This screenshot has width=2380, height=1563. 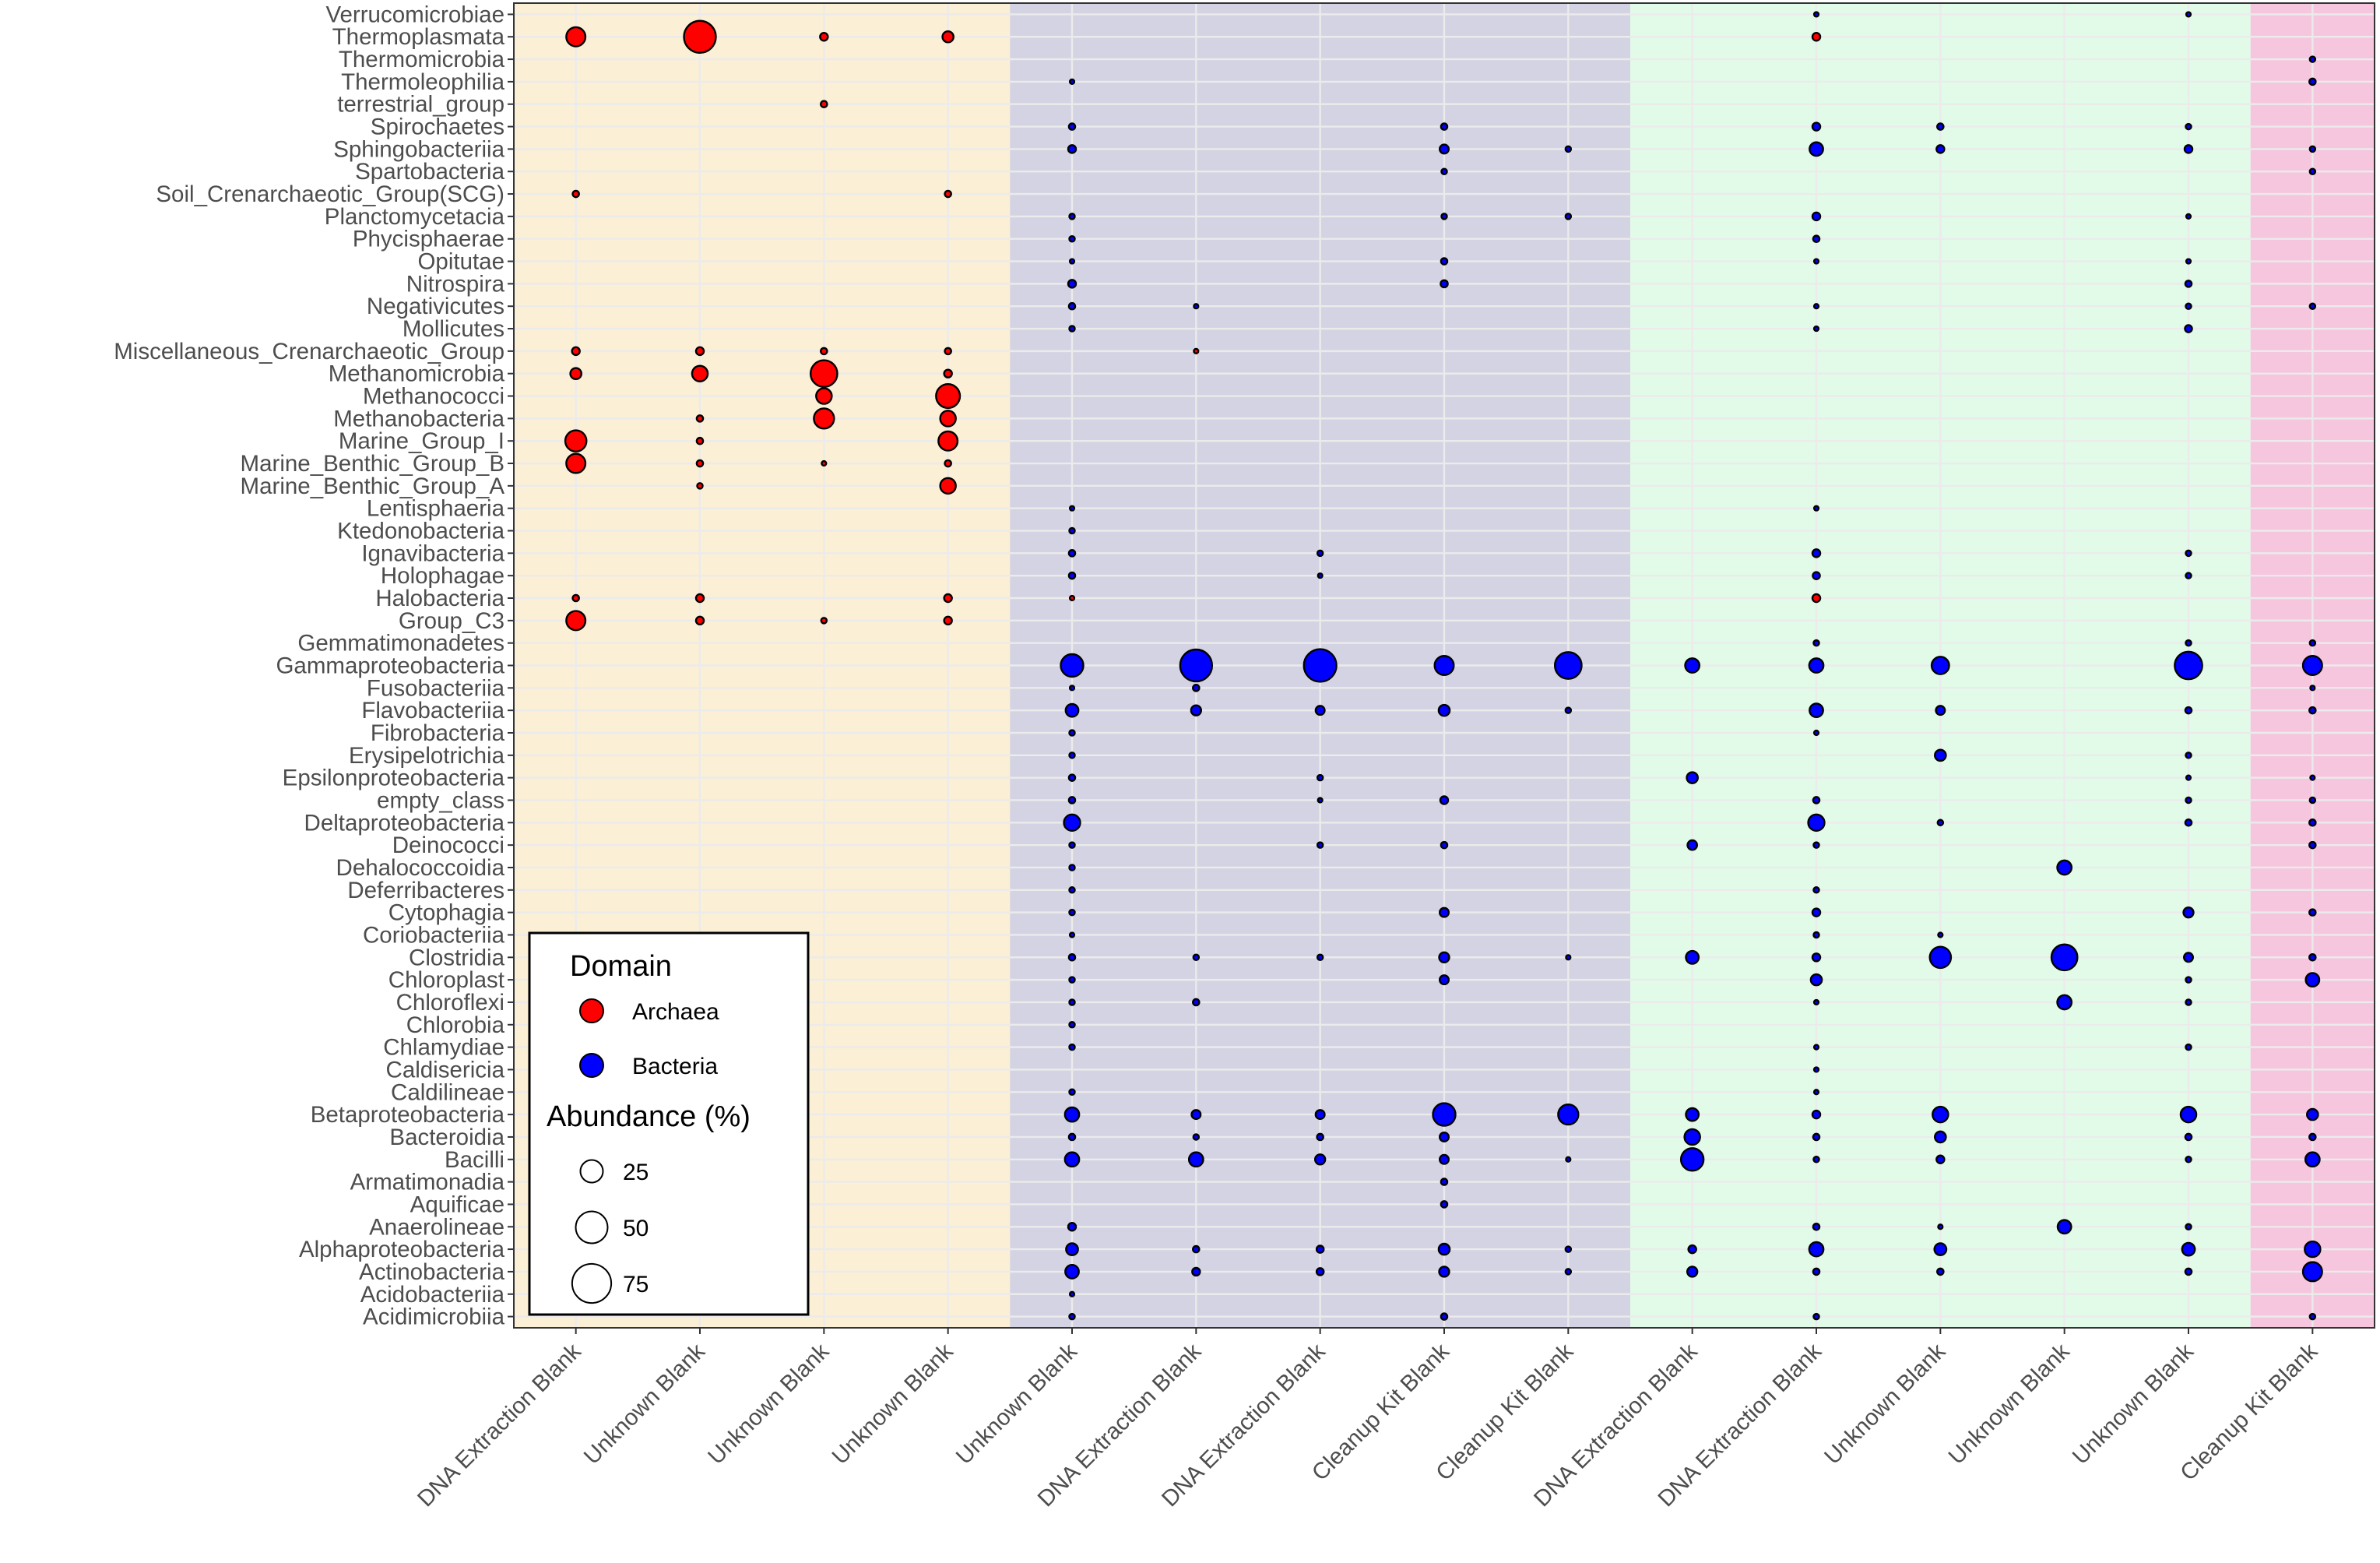 What do you see at coordinates (1016, 1403) in the screenshot?
I see `x-tick-label: Unknown Blank` at bounding box center [1016, 1403].